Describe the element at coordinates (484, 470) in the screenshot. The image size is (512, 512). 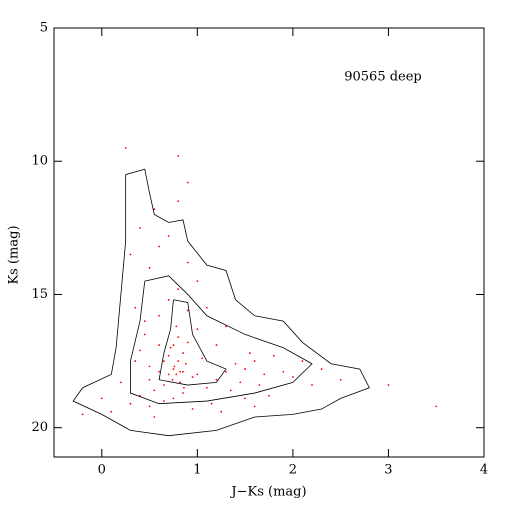
I see `x-tick-label: 4` at that location.